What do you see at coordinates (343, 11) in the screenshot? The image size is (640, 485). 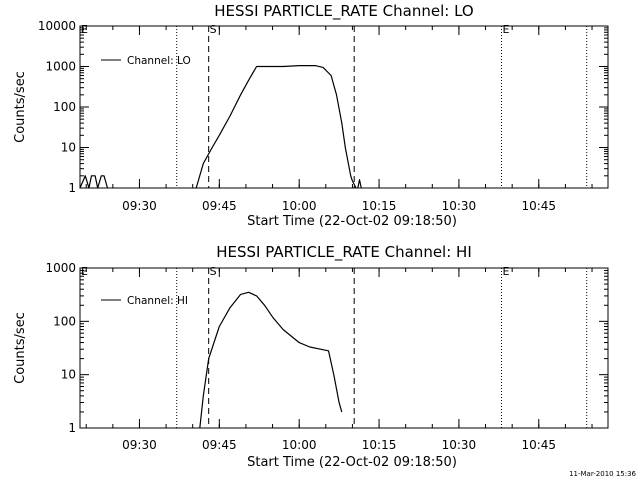 I see `chart-title: HESSI PARTICLE_RATE Channel: LO` at bounding box center [343, 11].